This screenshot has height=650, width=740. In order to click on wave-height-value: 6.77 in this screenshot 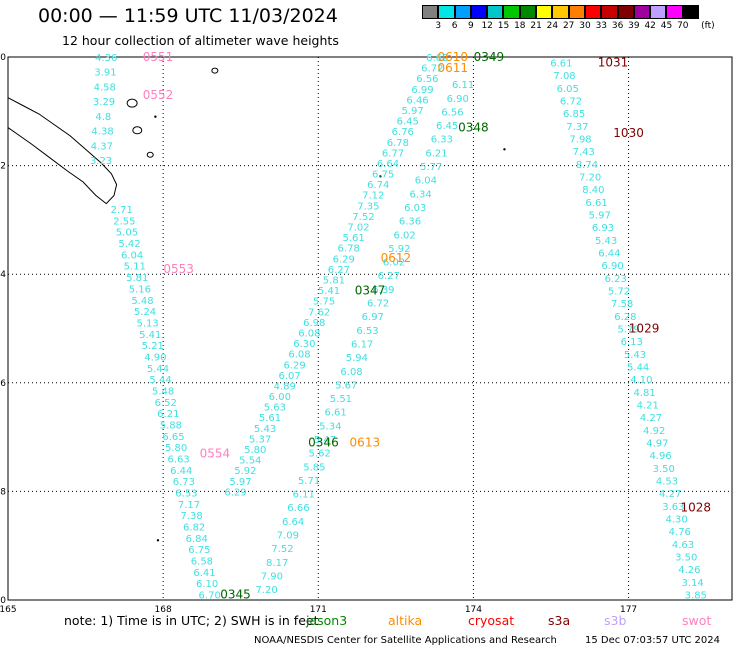, I will do `click(393, 153)`.